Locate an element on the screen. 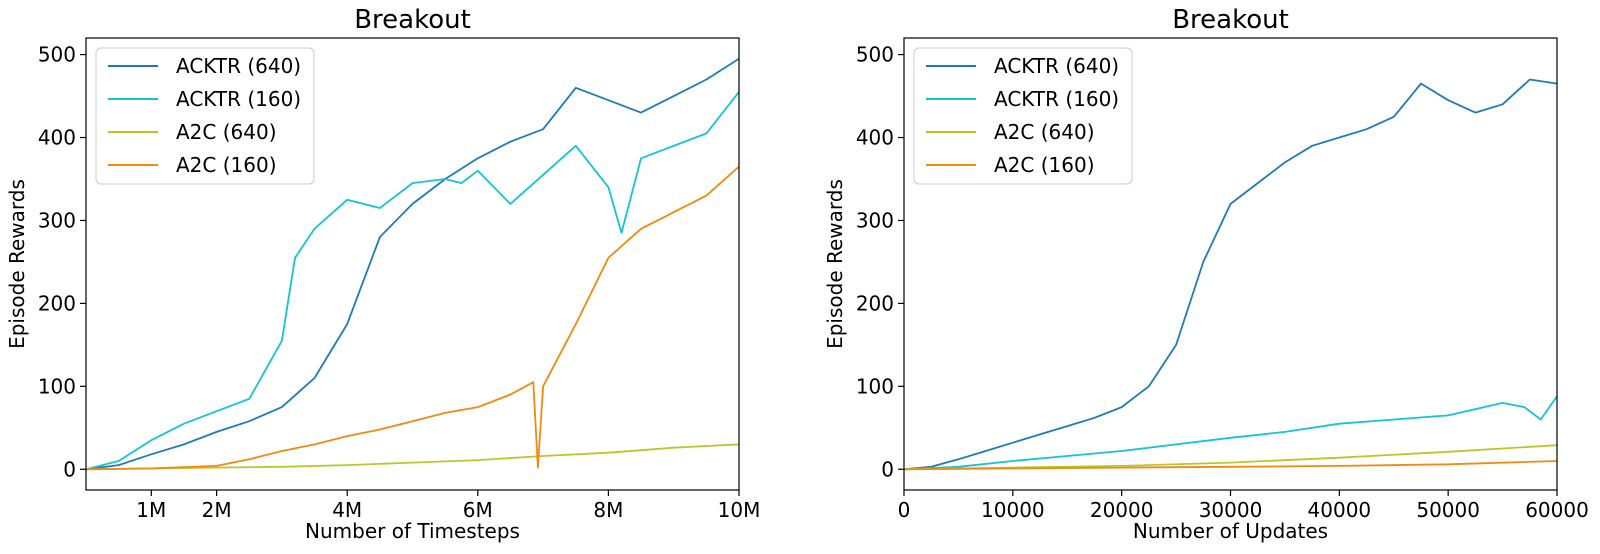 The image size is (1600, 554). x-tick-label: 60000 is located at coordinates (1557, 510).